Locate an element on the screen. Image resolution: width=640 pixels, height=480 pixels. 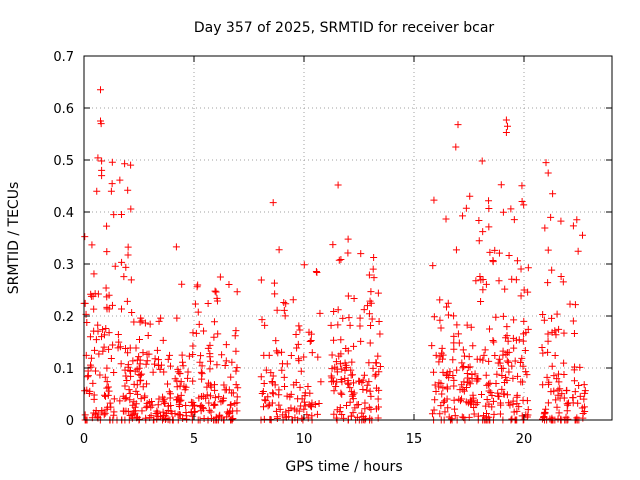
y-tick-label: 0.6 is located at coordinates (63, 109).